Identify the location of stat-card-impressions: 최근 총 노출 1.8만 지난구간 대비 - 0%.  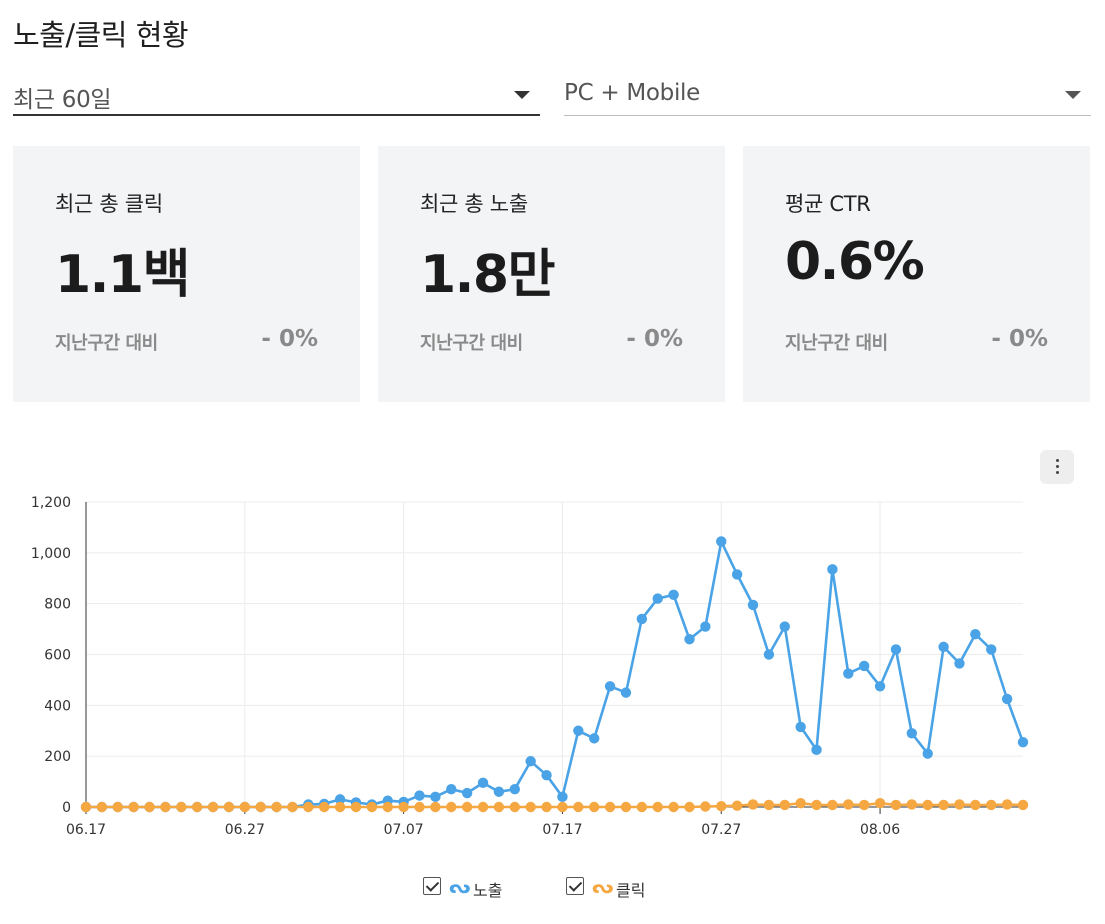
(551, 274).